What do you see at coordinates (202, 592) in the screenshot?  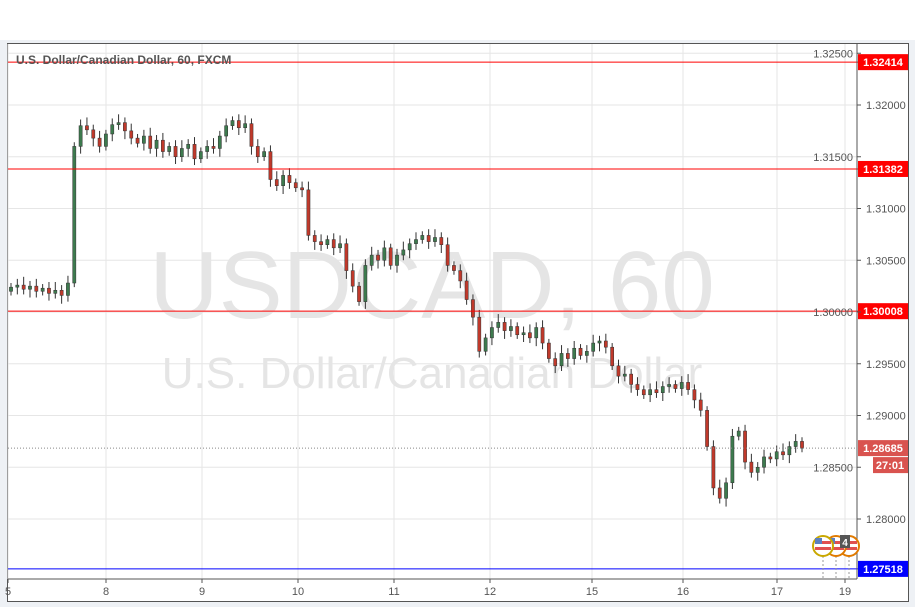 I see `x-tick-label: 9` at bounding box center [202, 592].